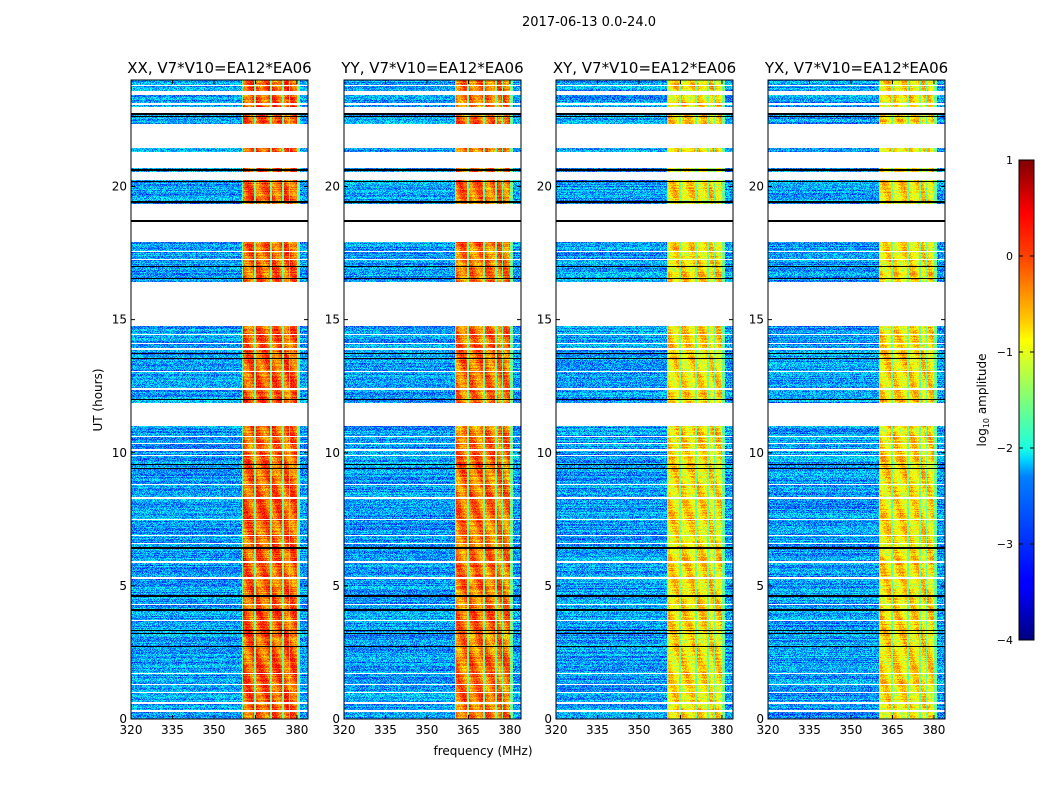  I want to click on colorbar-tick-label: −1, so click(1005, 352).